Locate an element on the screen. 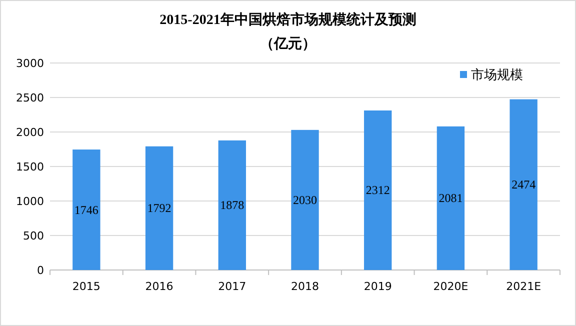 The image size is (576, 326). data-label: 2474 is located at coordinates (524, 185).